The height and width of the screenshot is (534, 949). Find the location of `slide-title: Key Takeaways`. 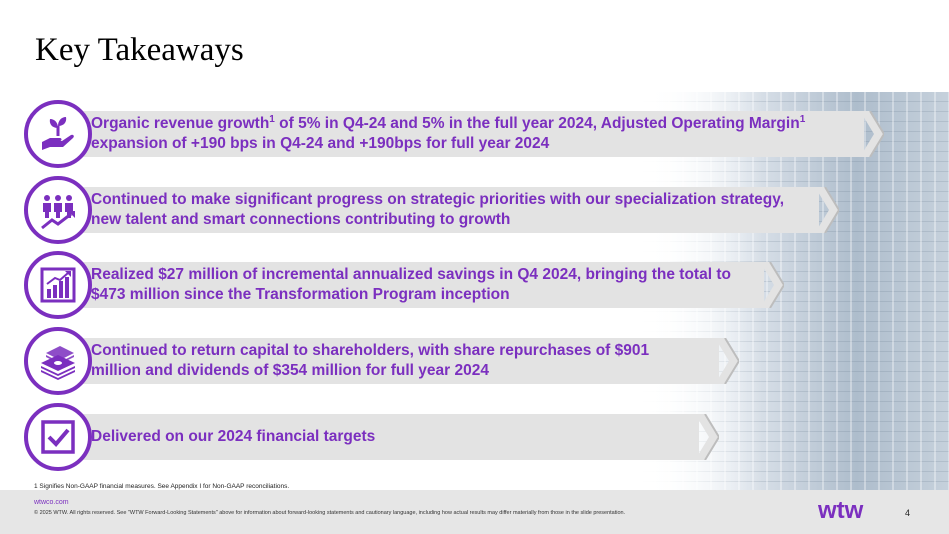

slide-title: Key Takeaways is located at coordinates (139, 50).